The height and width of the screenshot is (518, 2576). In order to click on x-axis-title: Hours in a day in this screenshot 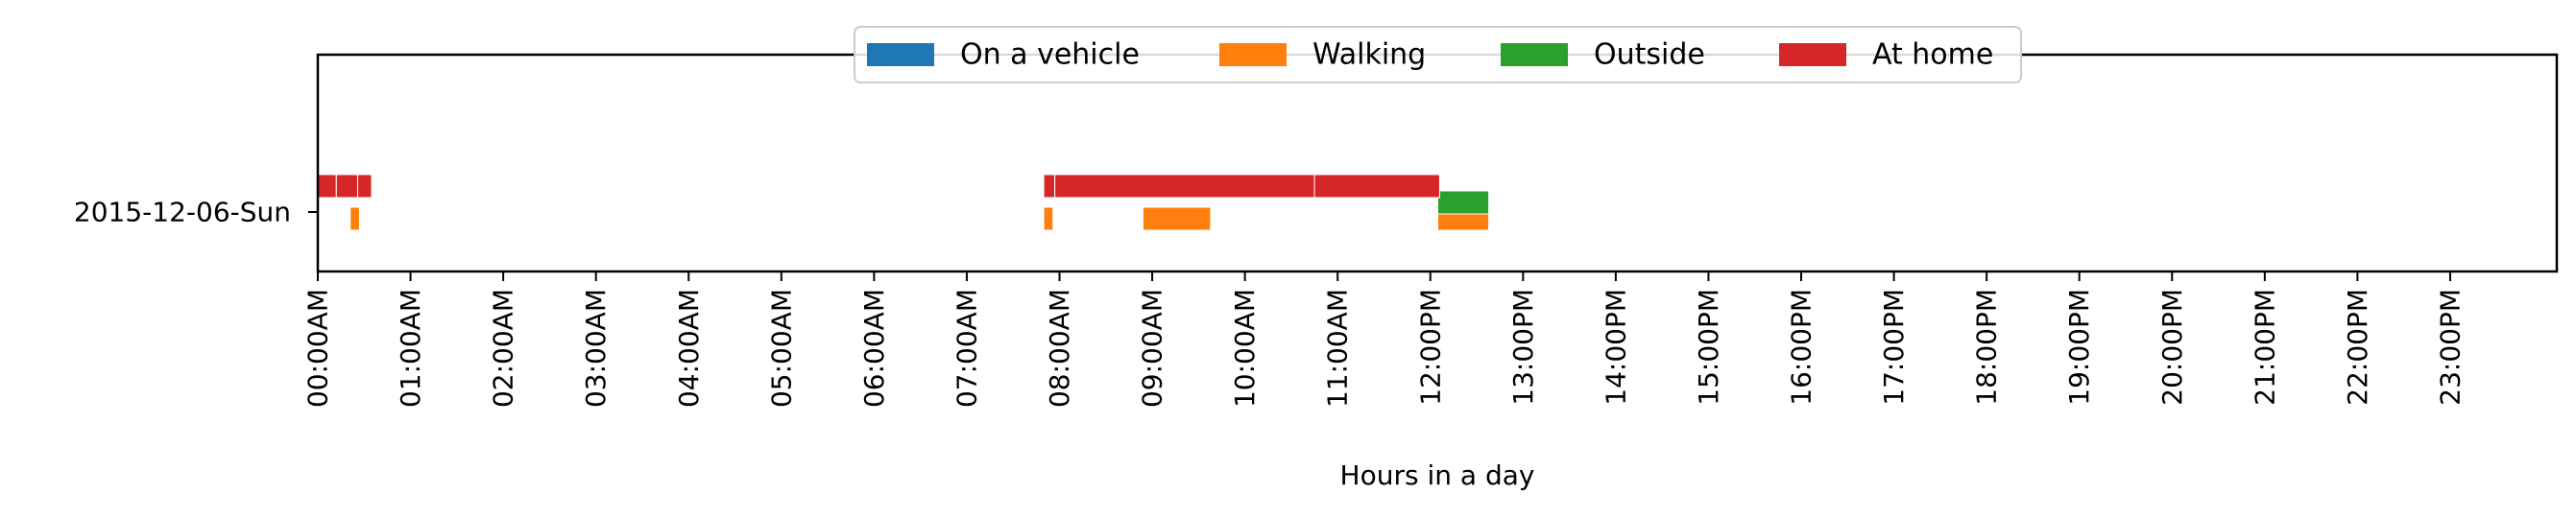, I will do `click(1437, 475)`.